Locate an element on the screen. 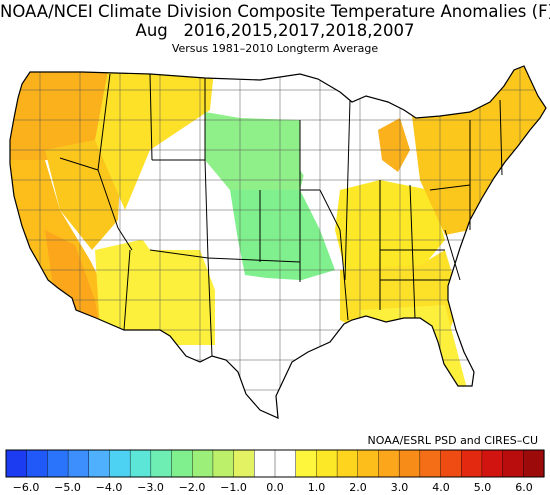  map-subtitle: Aug 2016,2015,2017,2018,2007 is located at coordinates (275, 30).